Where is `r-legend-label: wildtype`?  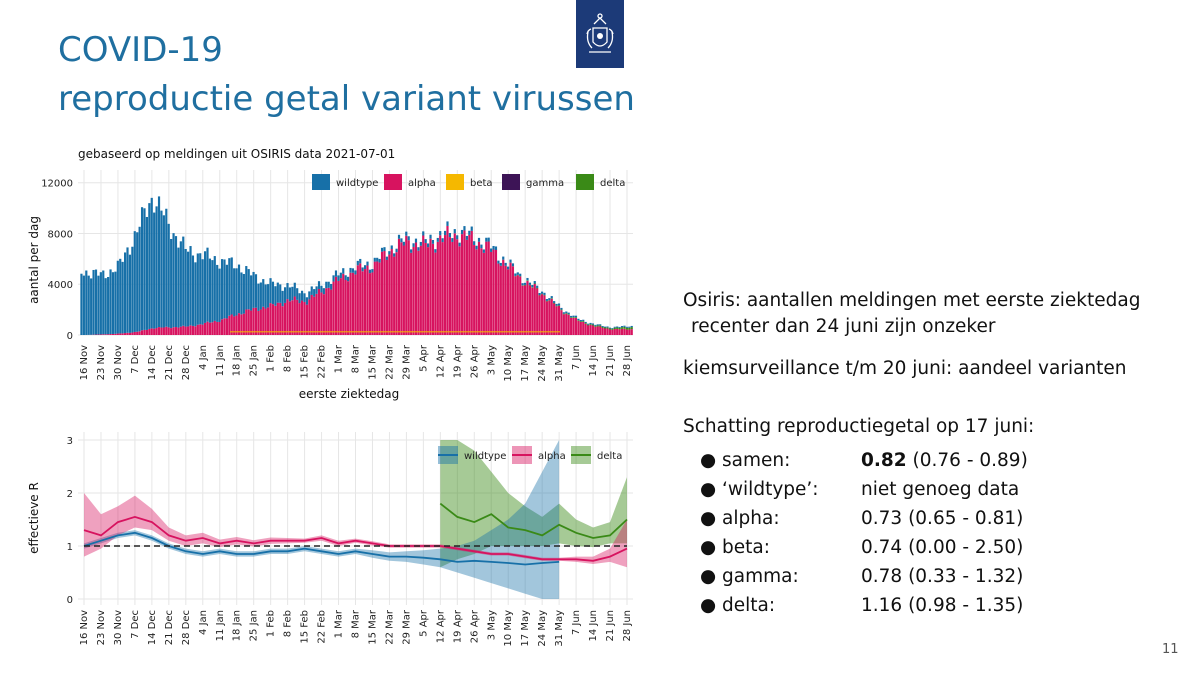 r-legend-label: wildtype is located at coordinates (485, 456).